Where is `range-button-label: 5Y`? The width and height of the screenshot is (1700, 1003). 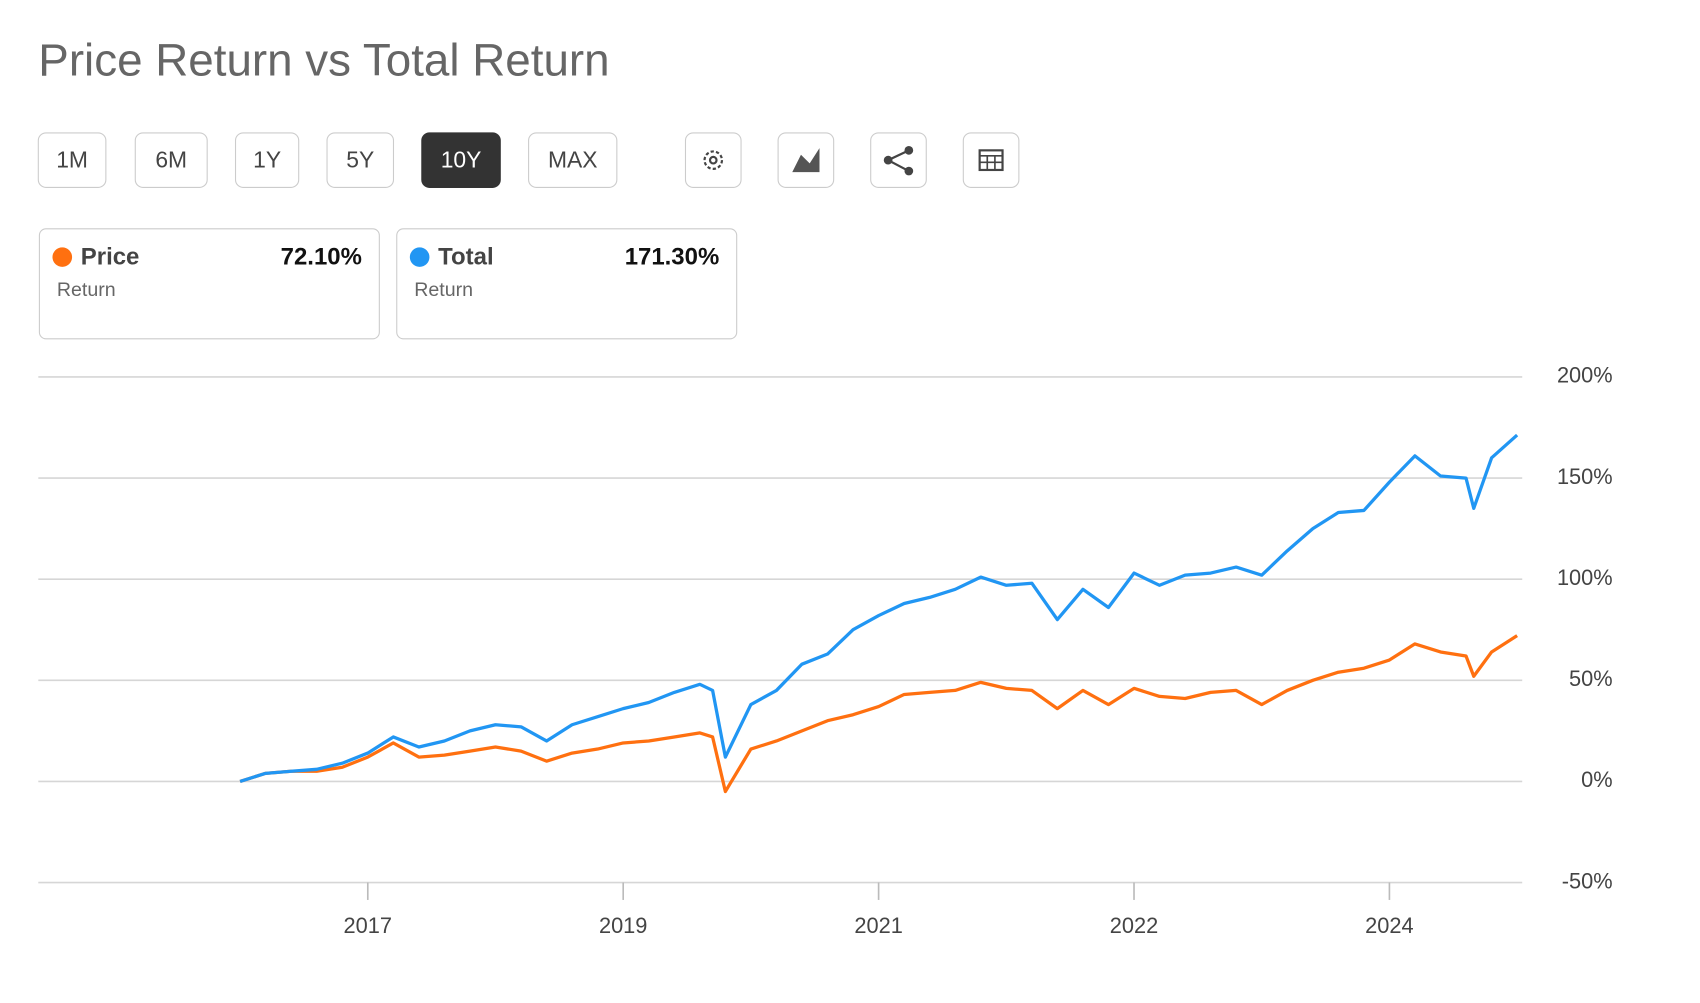
range-button-label: 5Y is located at coordinates (360, 159).